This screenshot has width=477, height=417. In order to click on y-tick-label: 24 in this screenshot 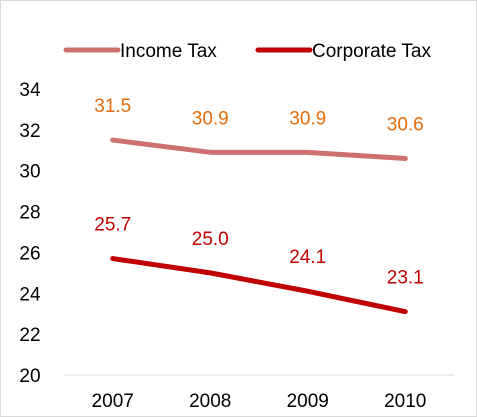, I will do `click(30, 294)`.